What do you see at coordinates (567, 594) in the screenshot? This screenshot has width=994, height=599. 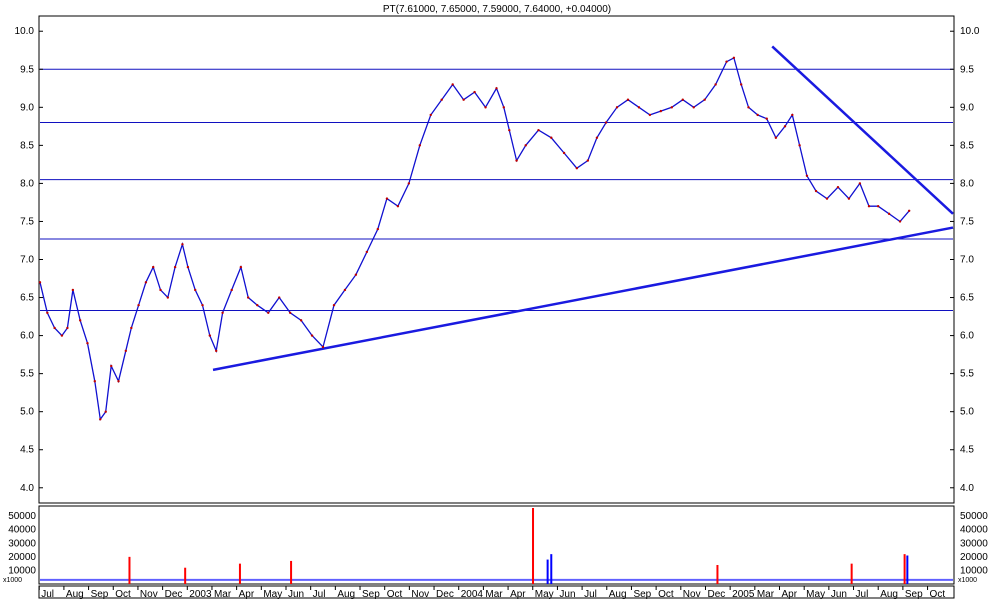 I see `month-label: Jun` at bounding box center [567, 594].